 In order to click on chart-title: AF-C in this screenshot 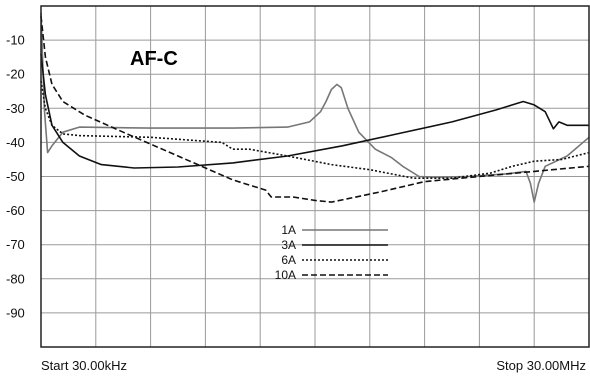, I will do `click(154, 59)`.